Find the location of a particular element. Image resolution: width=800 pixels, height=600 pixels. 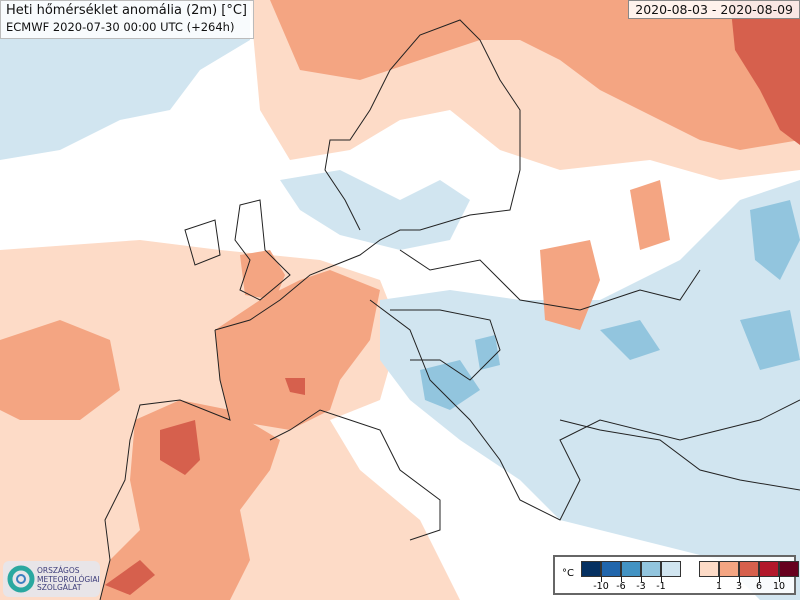

anomaly-area-cold-atlantic is located at coordinates (125, 80).